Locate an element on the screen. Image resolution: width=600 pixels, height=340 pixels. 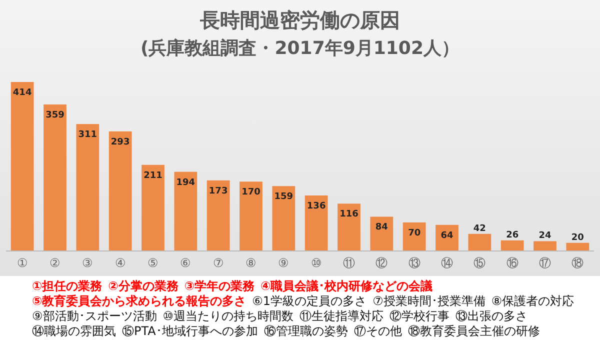
data-label: 311 is located at coordinates (88, 135).